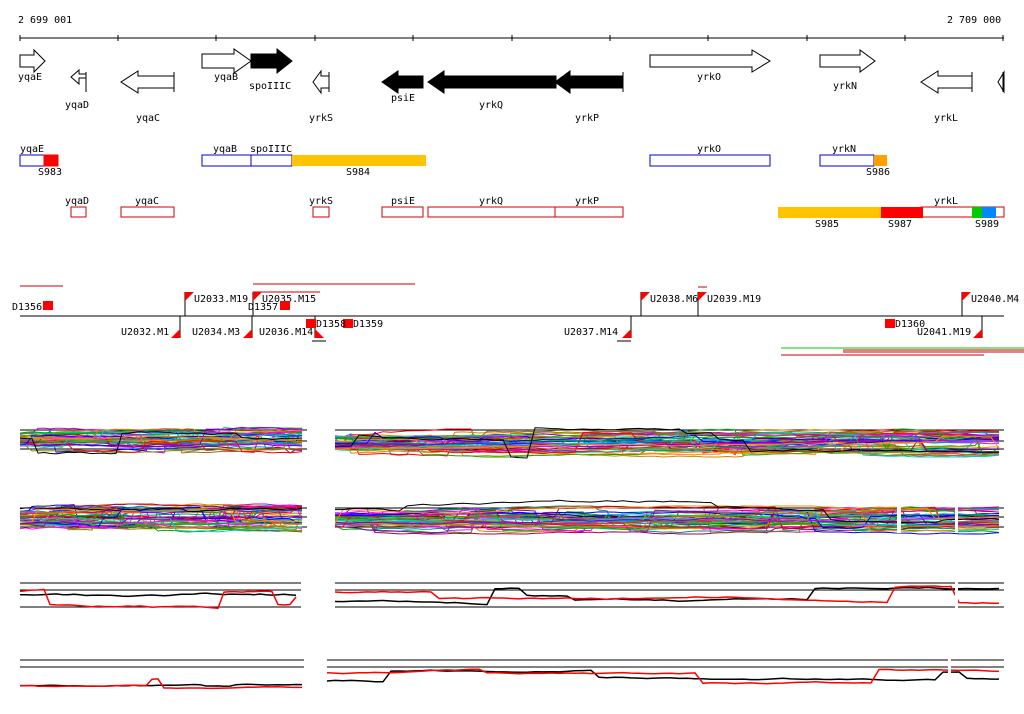  Describe the element at coordinates (587, 118) in the screenshot. I see `svg-text: yrkP` at that location.